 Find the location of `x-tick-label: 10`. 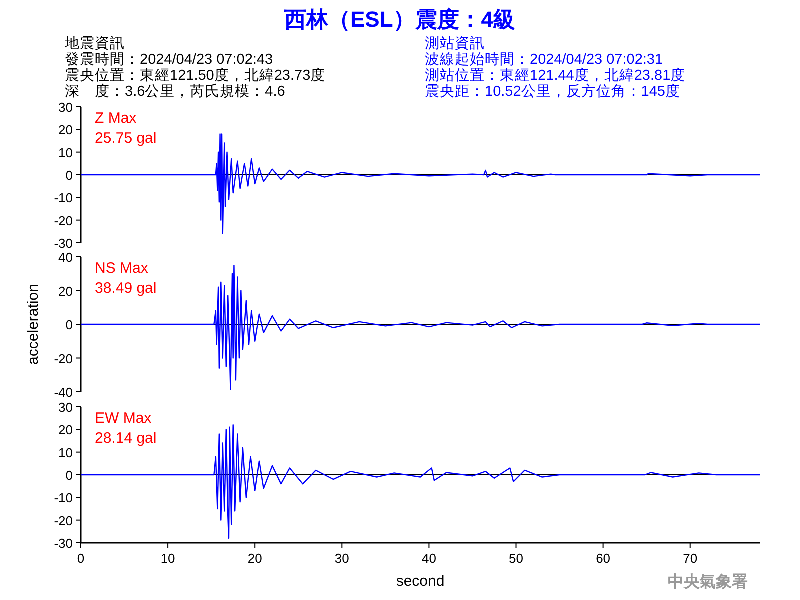

x-tick-label: 10 is located at coordinates (168, 558).